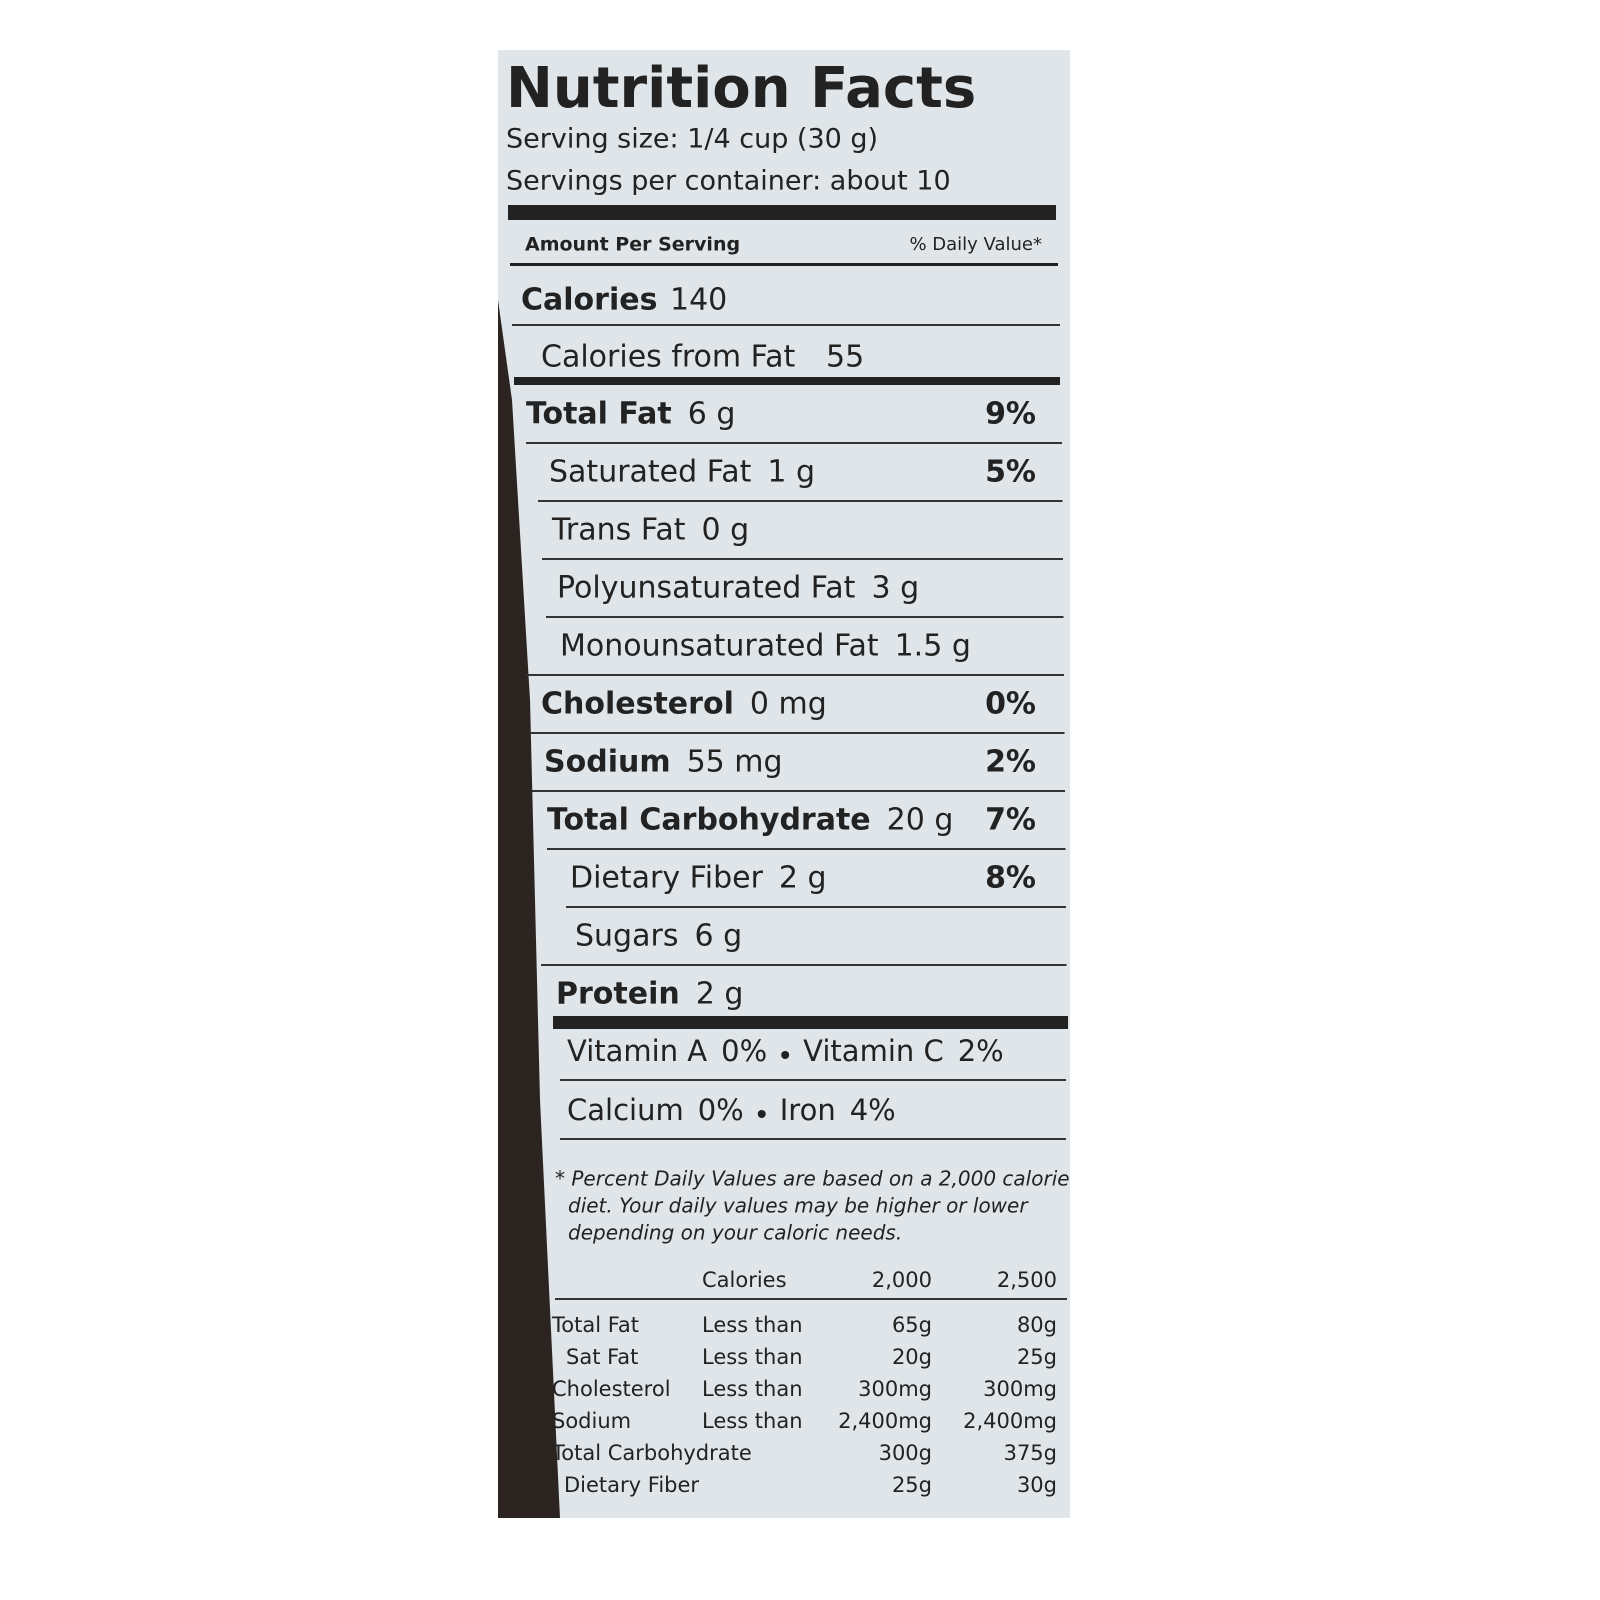 The image size is (1600, 1600). Describe the element at coordinates (709, 820) in the screenshot. I see `nutrient-name: Total Carbohydrate` at that location.